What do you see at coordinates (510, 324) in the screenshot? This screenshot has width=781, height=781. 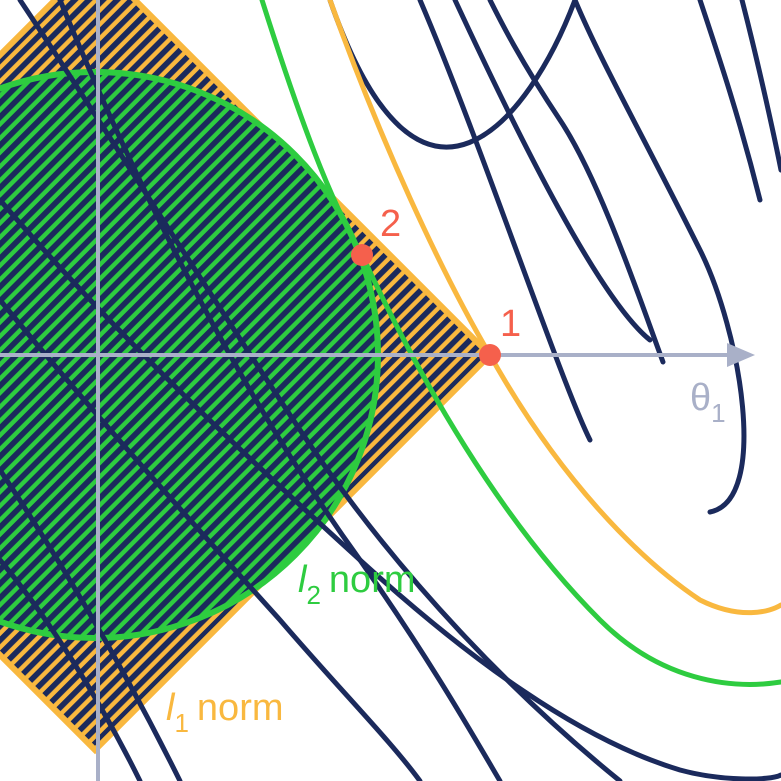 I see `point-1-label: 1` at bounding box center [510, 324].